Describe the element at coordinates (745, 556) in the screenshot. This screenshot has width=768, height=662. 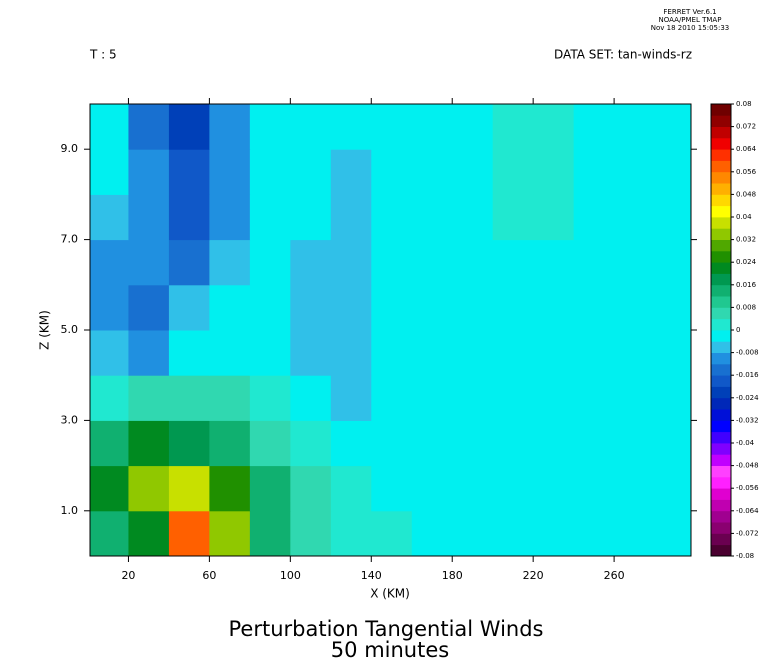
I see `colorbar-label: -0.08` at that location.